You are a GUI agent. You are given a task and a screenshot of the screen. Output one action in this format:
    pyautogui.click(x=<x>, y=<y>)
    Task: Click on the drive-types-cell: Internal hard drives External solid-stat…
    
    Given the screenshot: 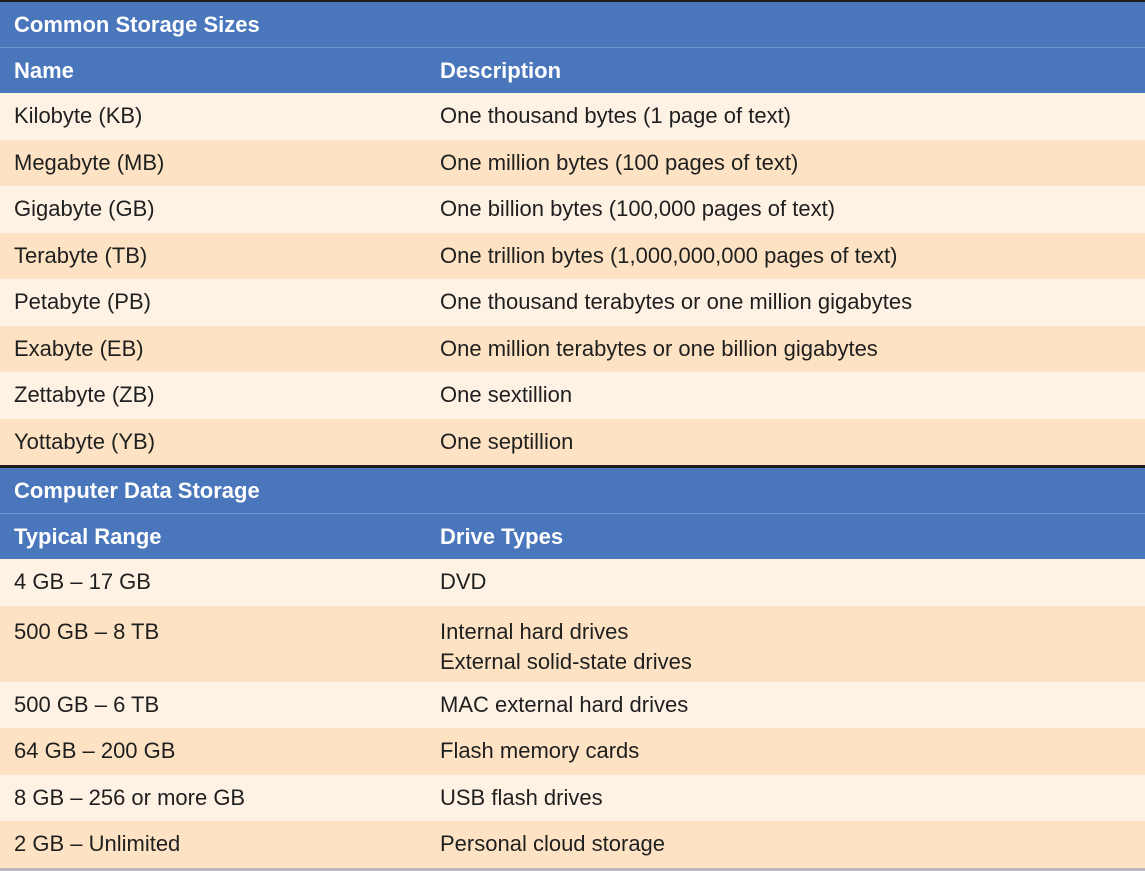 What is the action you would take?
    pyautogui.click(x=792, y=649)
    